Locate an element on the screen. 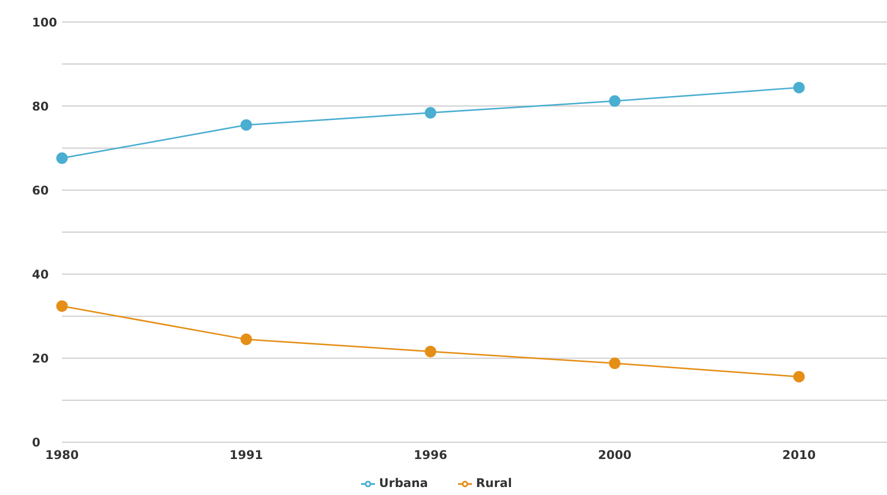 This screenshot has width=887, height=495. y-tick-label: 60 is located at coordinates (40, 190).